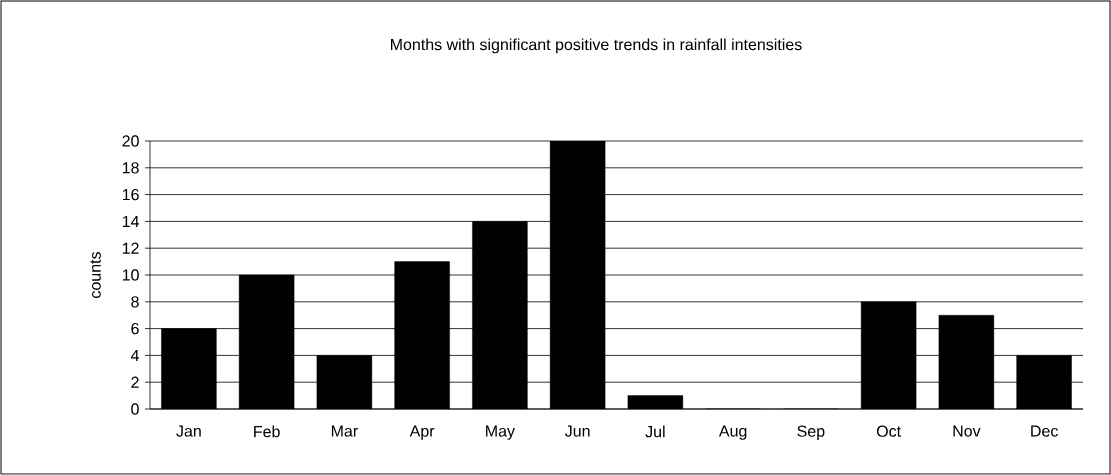 The image size is (1111, 475). Describe the element at coordinates (888, 431) in the screenshot. I see `x-tick-label: Oct` at that location.